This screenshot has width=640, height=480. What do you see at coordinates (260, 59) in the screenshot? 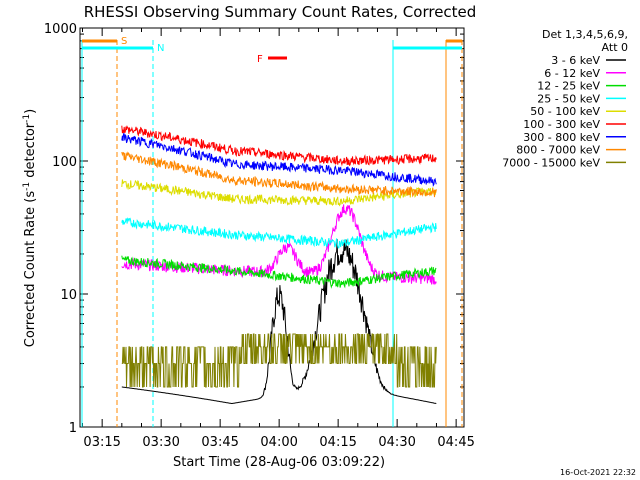
I see `flare-label: F` at bounding box center [260, 59].